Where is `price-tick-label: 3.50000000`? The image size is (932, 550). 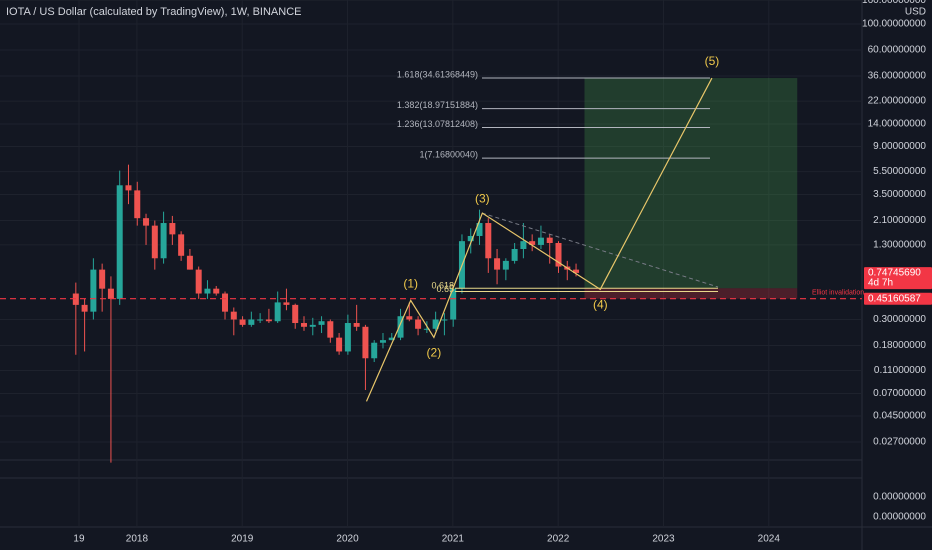
price-tick-label: 3.50000000 is located at coordinates (899, 194).